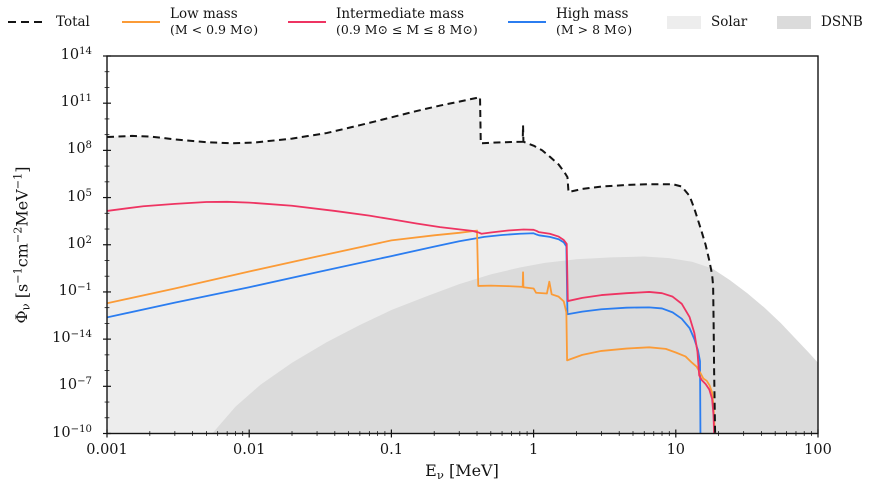  I want to click on x-axis-units: [MeV], so click(471, 470).